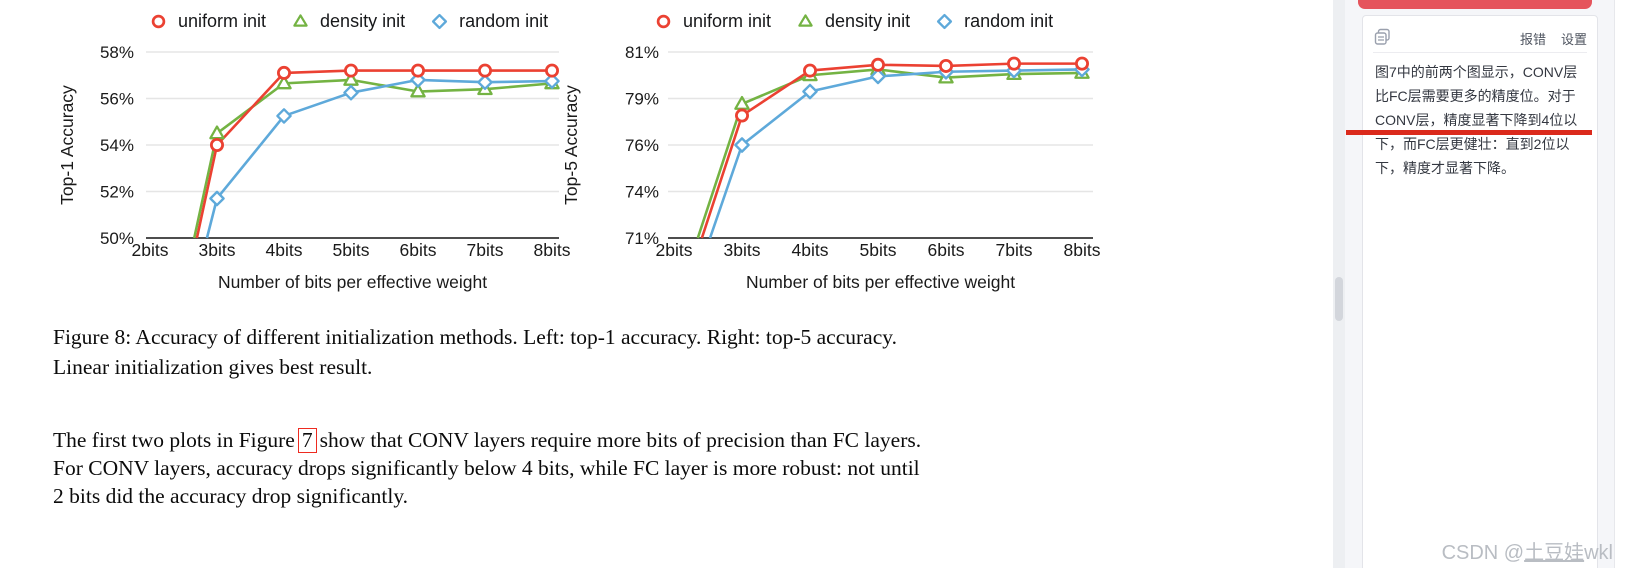 This screenshot has width=1631, height=568. Describe the element at coordinates (485, 250) in the screenshot. I see `left-chart-xtick-label: 7bits` at that location.